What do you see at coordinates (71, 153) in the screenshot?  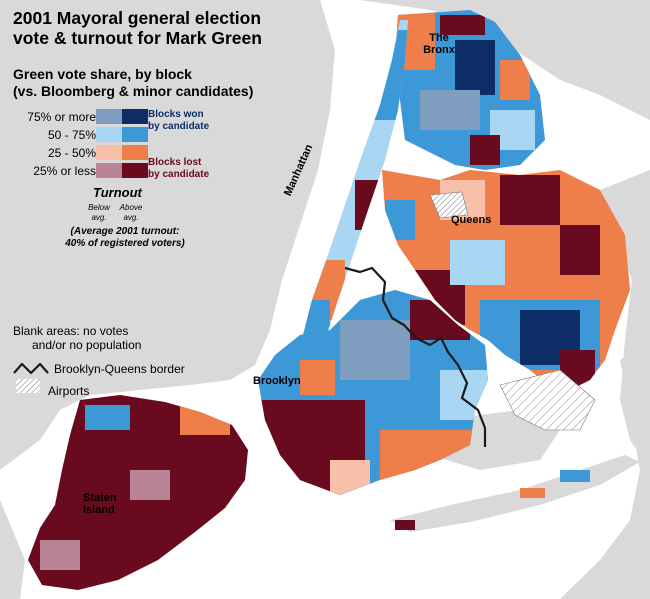 I see `legend-level-3-label: 25 - 50%` at bounding box center [71, 153].